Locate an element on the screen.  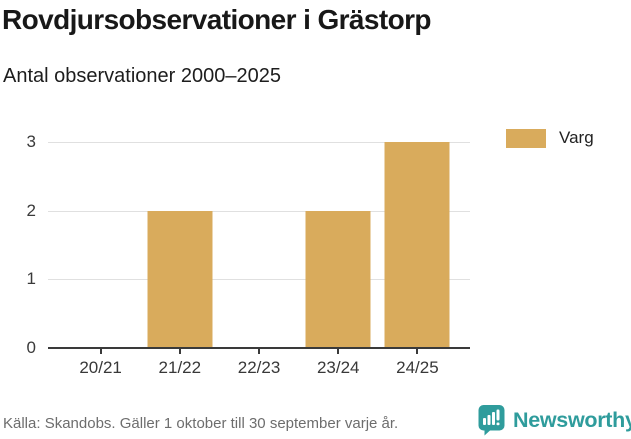
bar-24/25 is located at coordinates (417, 245).